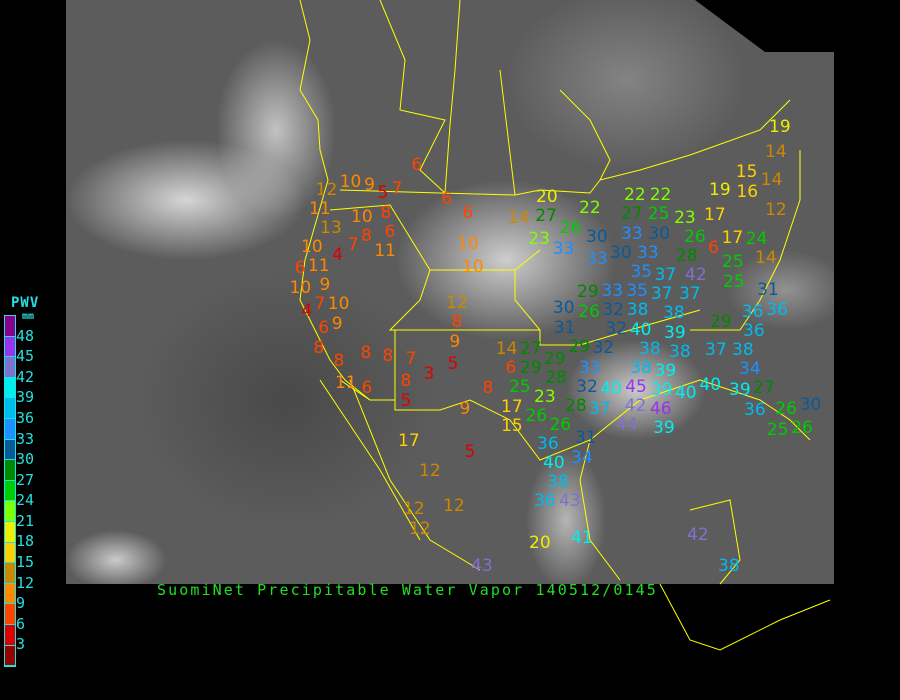  Describe the element at coordinates (556, 377) in the screenshot. I see `station-pwv-value: 28` at that location.